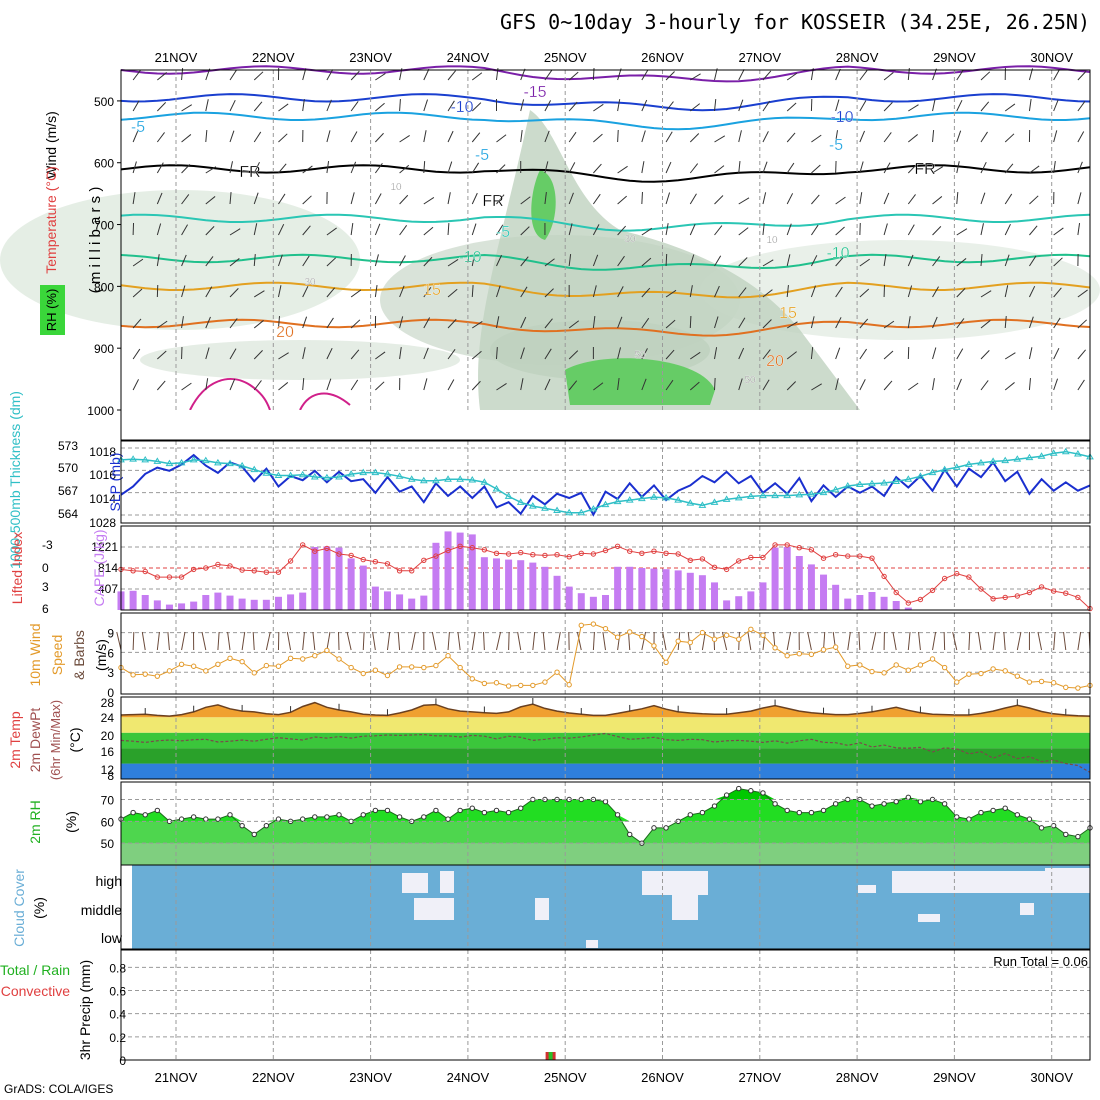  Describe the element at coordinates (35, 991) in the screenshot. I see `convective-label: Convective` at that location.